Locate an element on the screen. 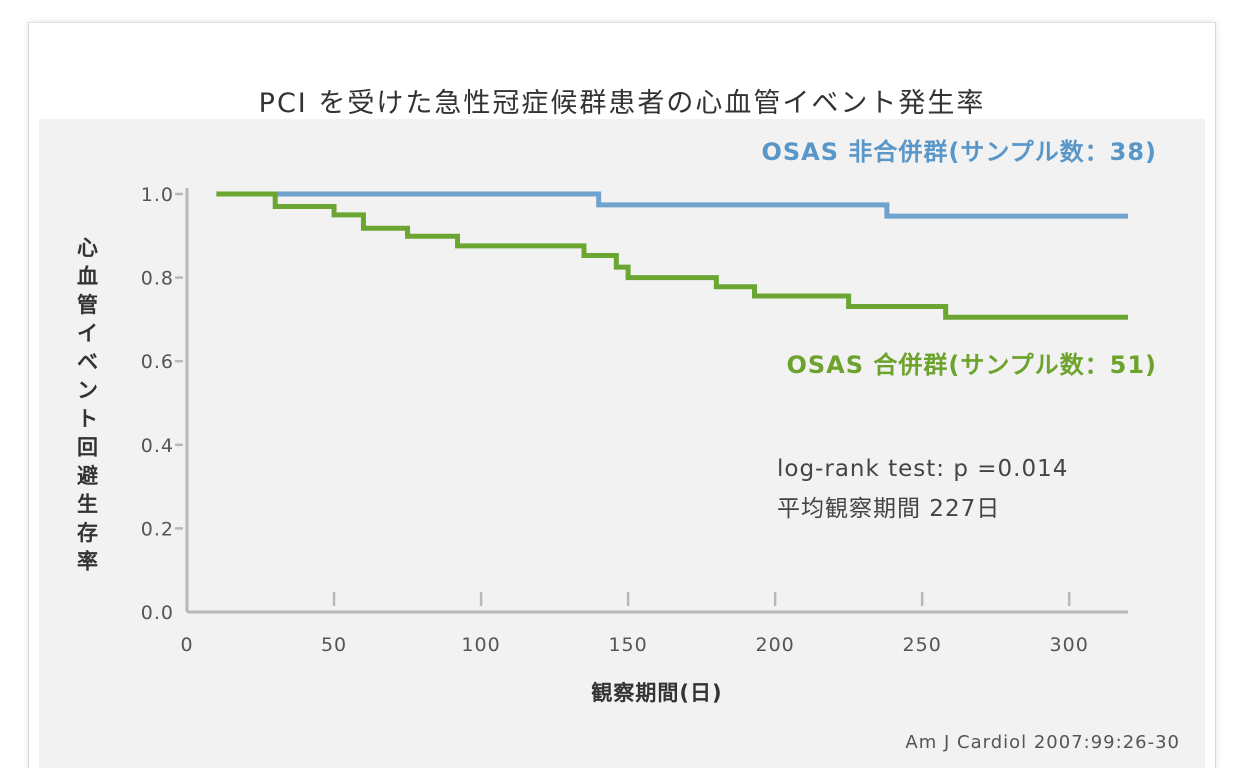 This screenshot has width=1242, height=768. series-line-osas-non is located at coordinates (672, 205).